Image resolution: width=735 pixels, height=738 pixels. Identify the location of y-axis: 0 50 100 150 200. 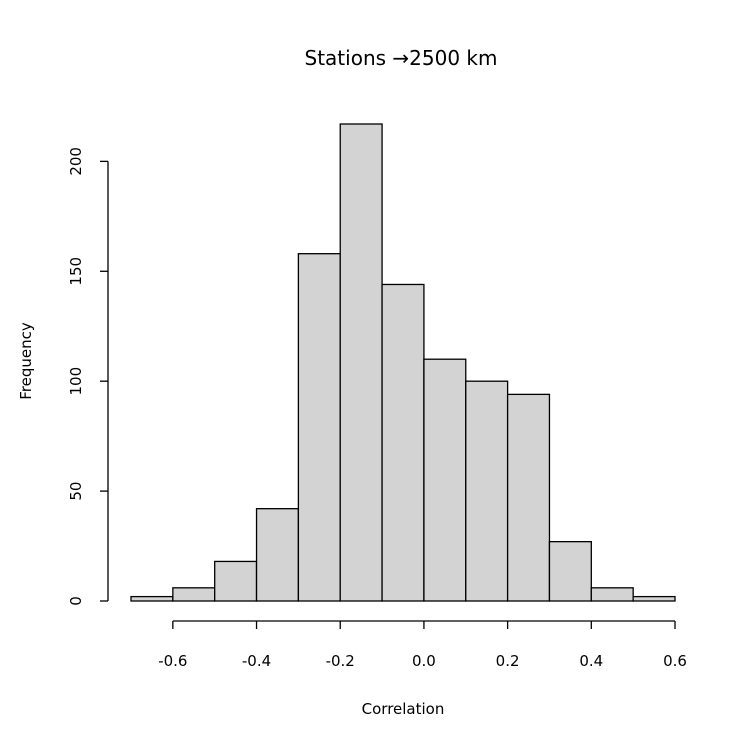
(88, 376).